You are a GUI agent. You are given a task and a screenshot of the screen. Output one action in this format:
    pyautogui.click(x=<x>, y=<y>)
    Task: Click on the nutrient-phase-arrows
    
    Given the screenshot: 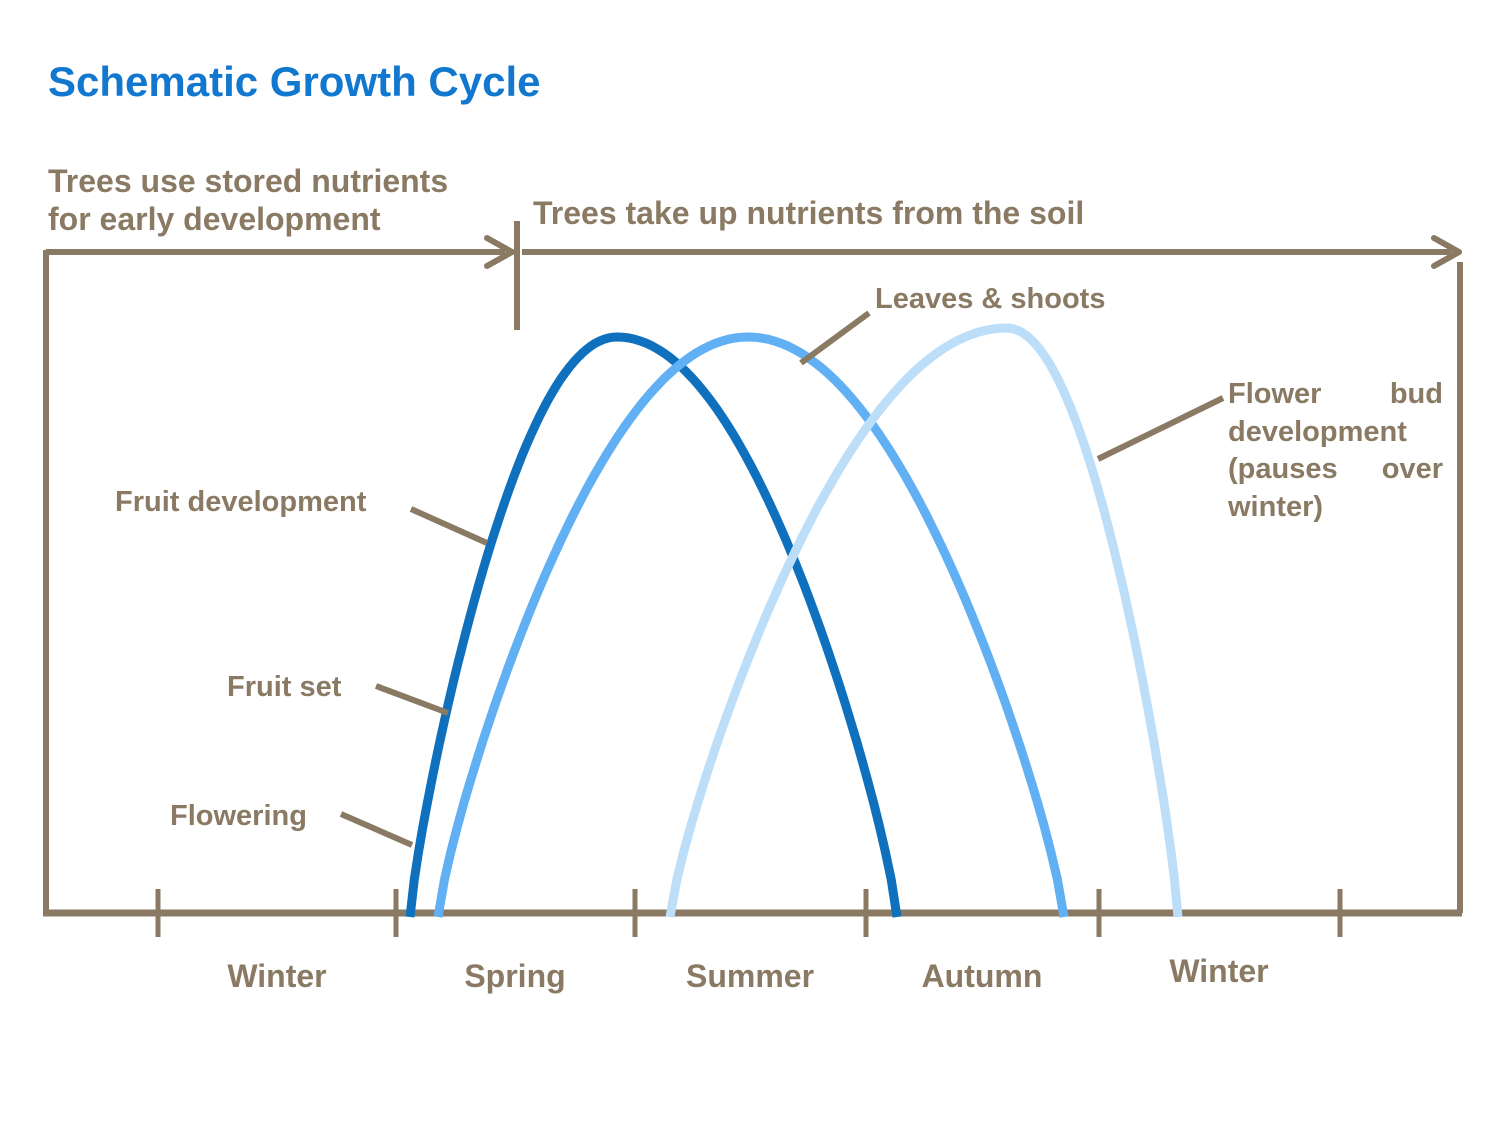 What is the action you would take?
    pyautogui.click(x=754, y=275)
    